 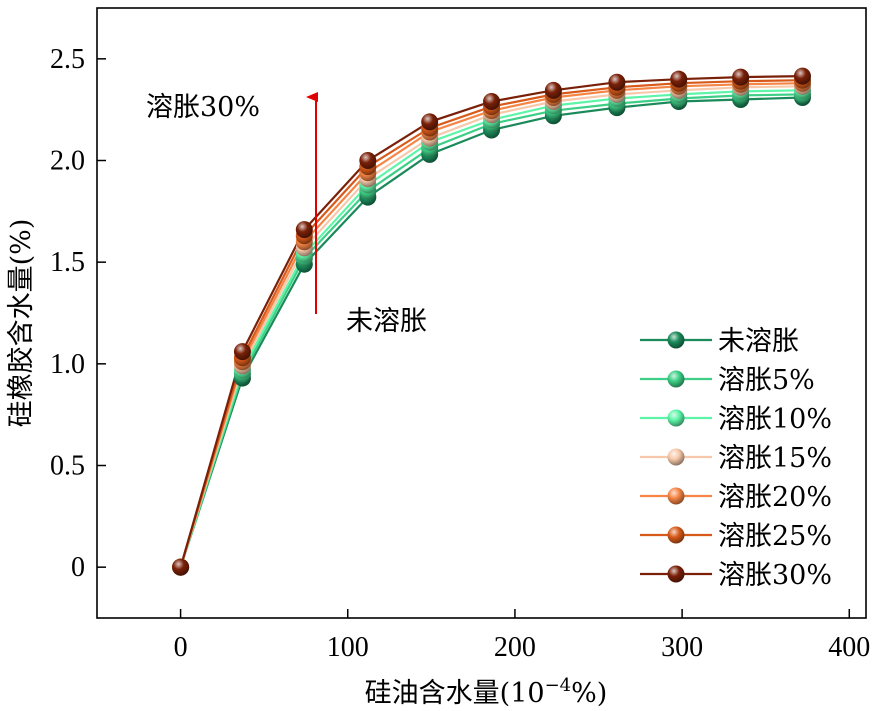 I want to click on x-tick-label: 200, so click(x=515, y=647).